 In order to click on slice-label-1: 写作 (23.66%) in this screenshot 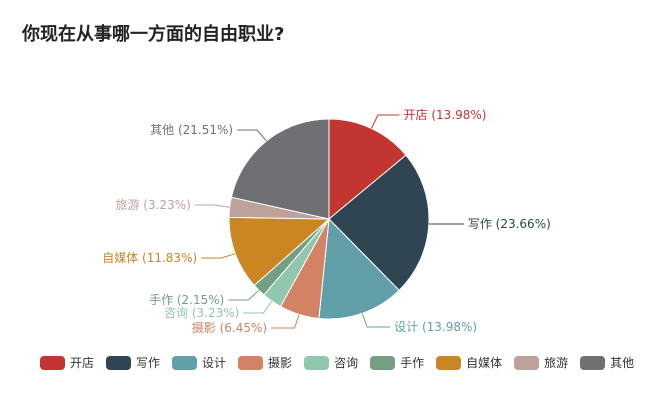, I will do `click(509, 224)`.